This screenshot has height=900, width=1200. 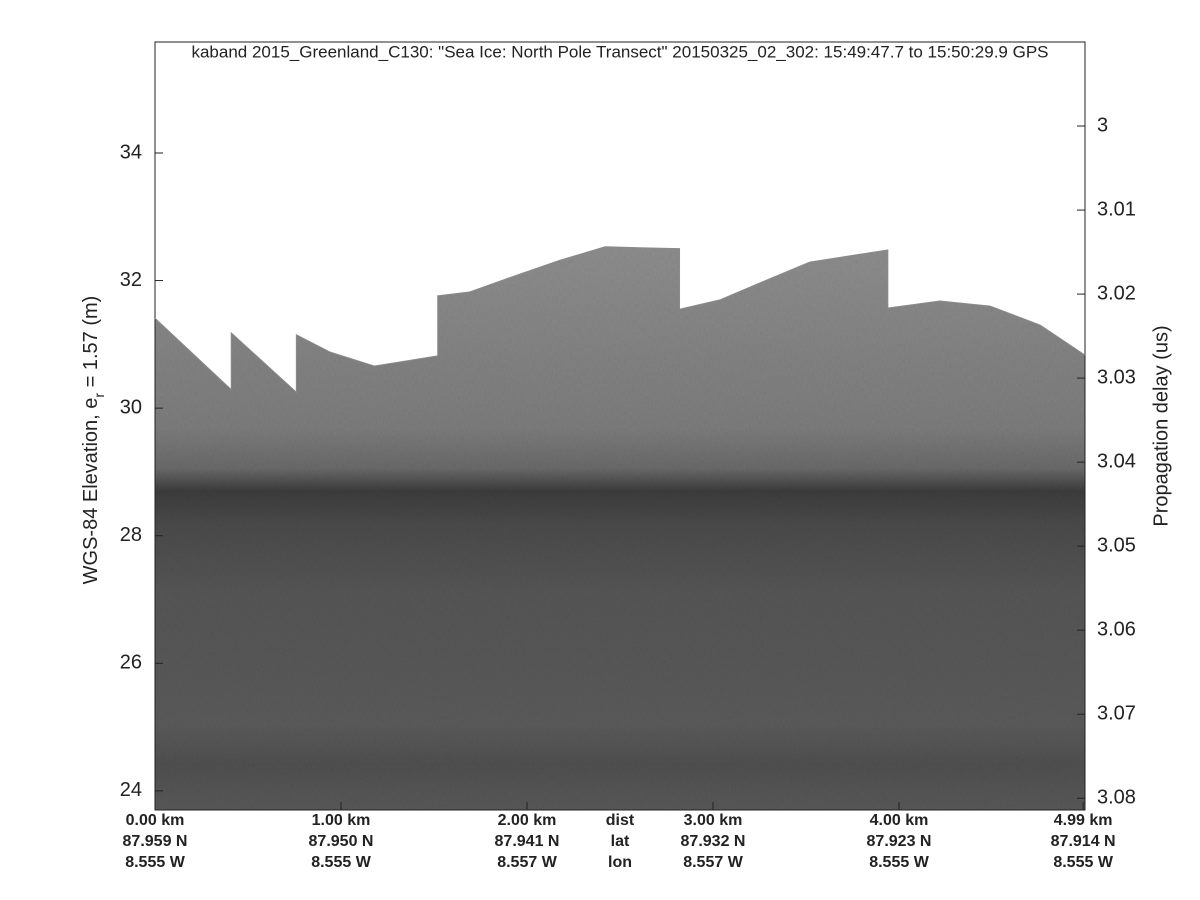 What do you see at coordinates (155, 841) in the screenshot?
I see `x-tick-lat: 87.959 N` at bounding box center [155, 841].